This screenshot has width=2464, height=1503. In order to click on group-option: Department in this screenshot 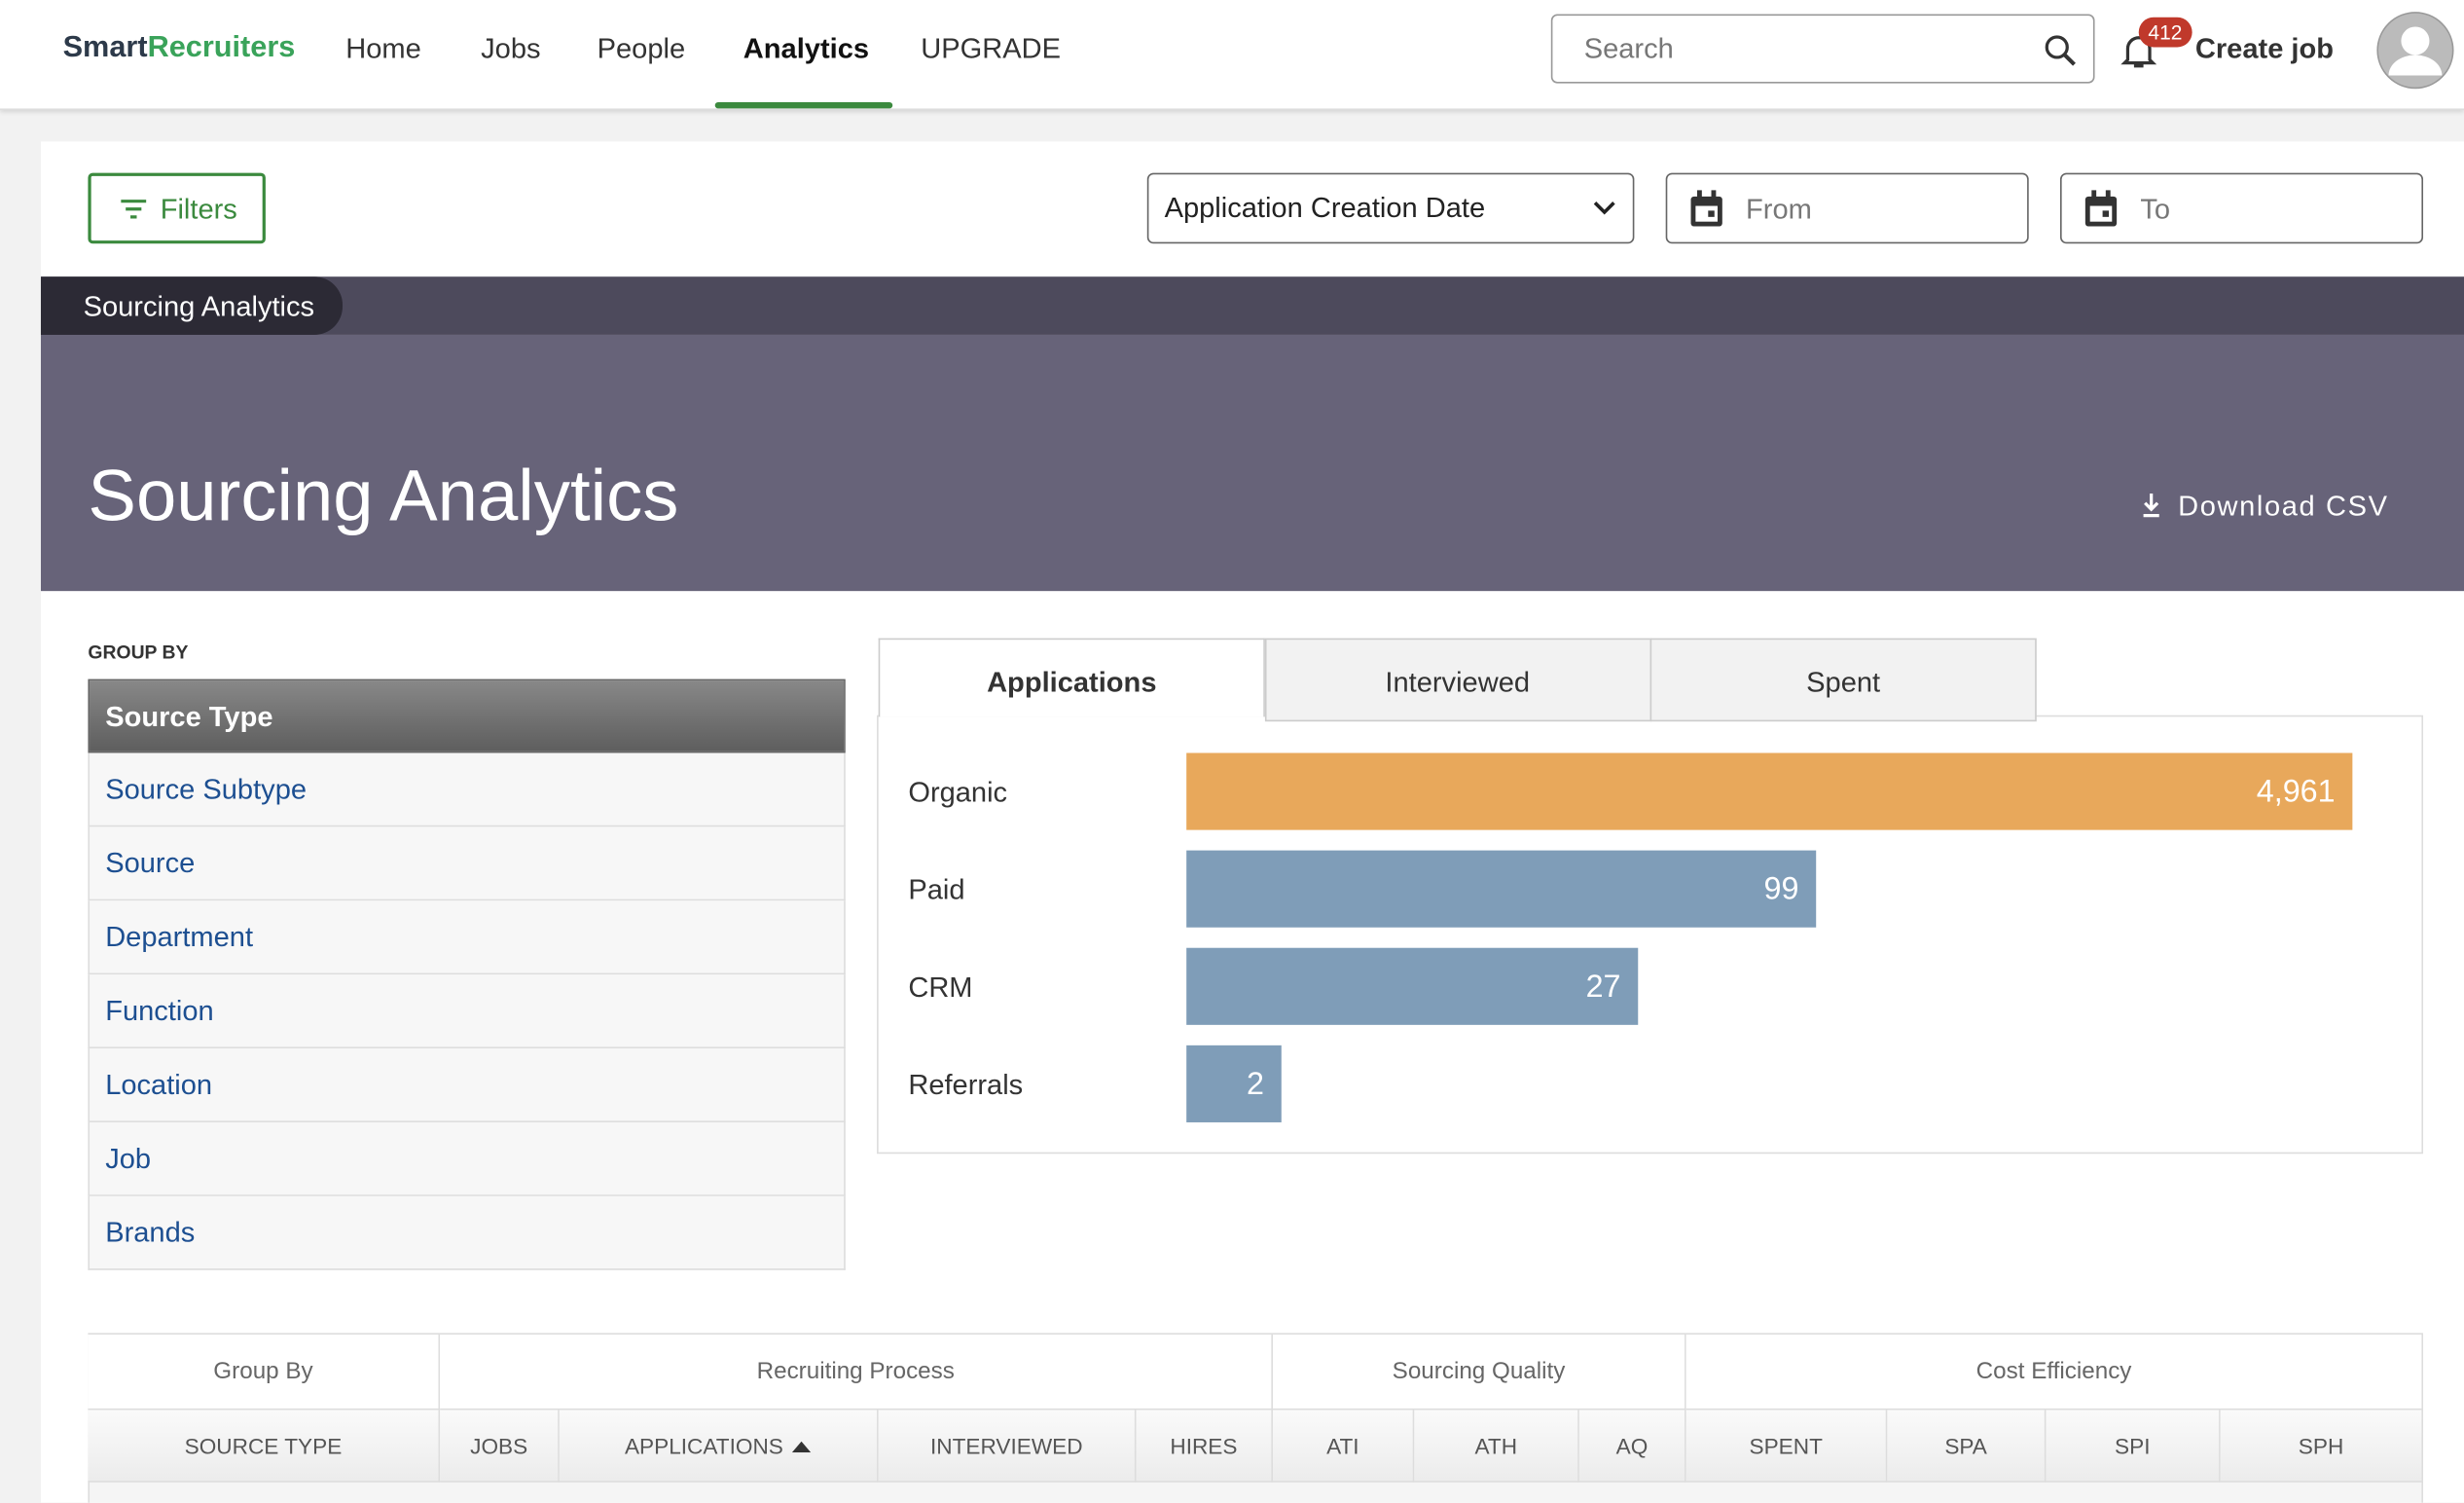, I will do `click(467, 937)`.